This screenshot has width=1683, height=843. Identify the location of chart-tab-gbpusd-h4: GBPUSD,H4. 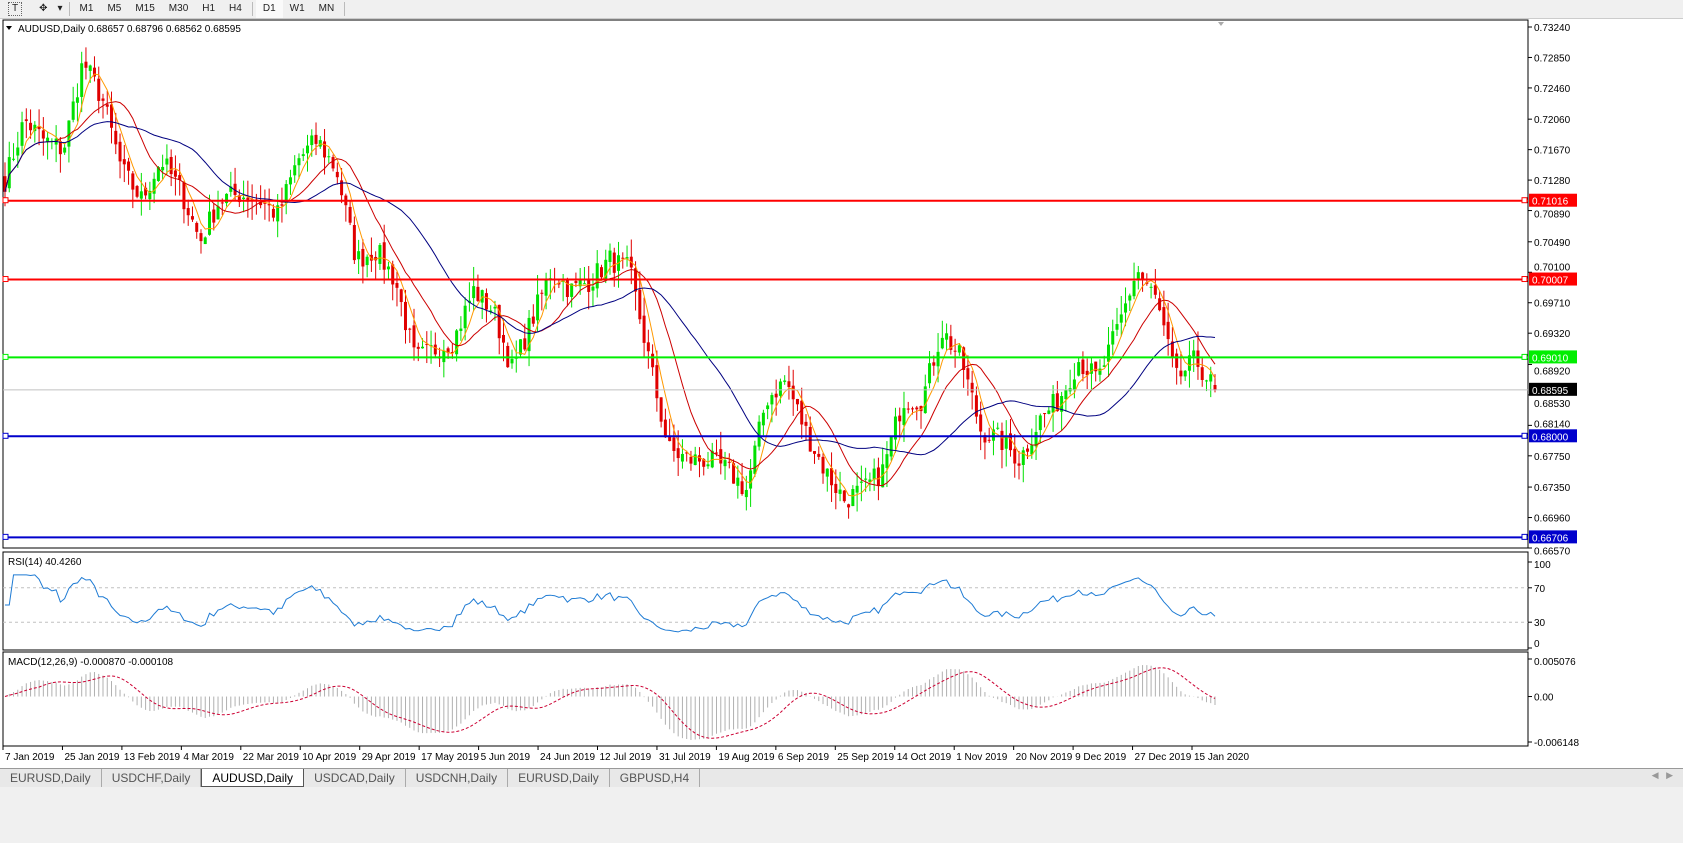
(655, 778).